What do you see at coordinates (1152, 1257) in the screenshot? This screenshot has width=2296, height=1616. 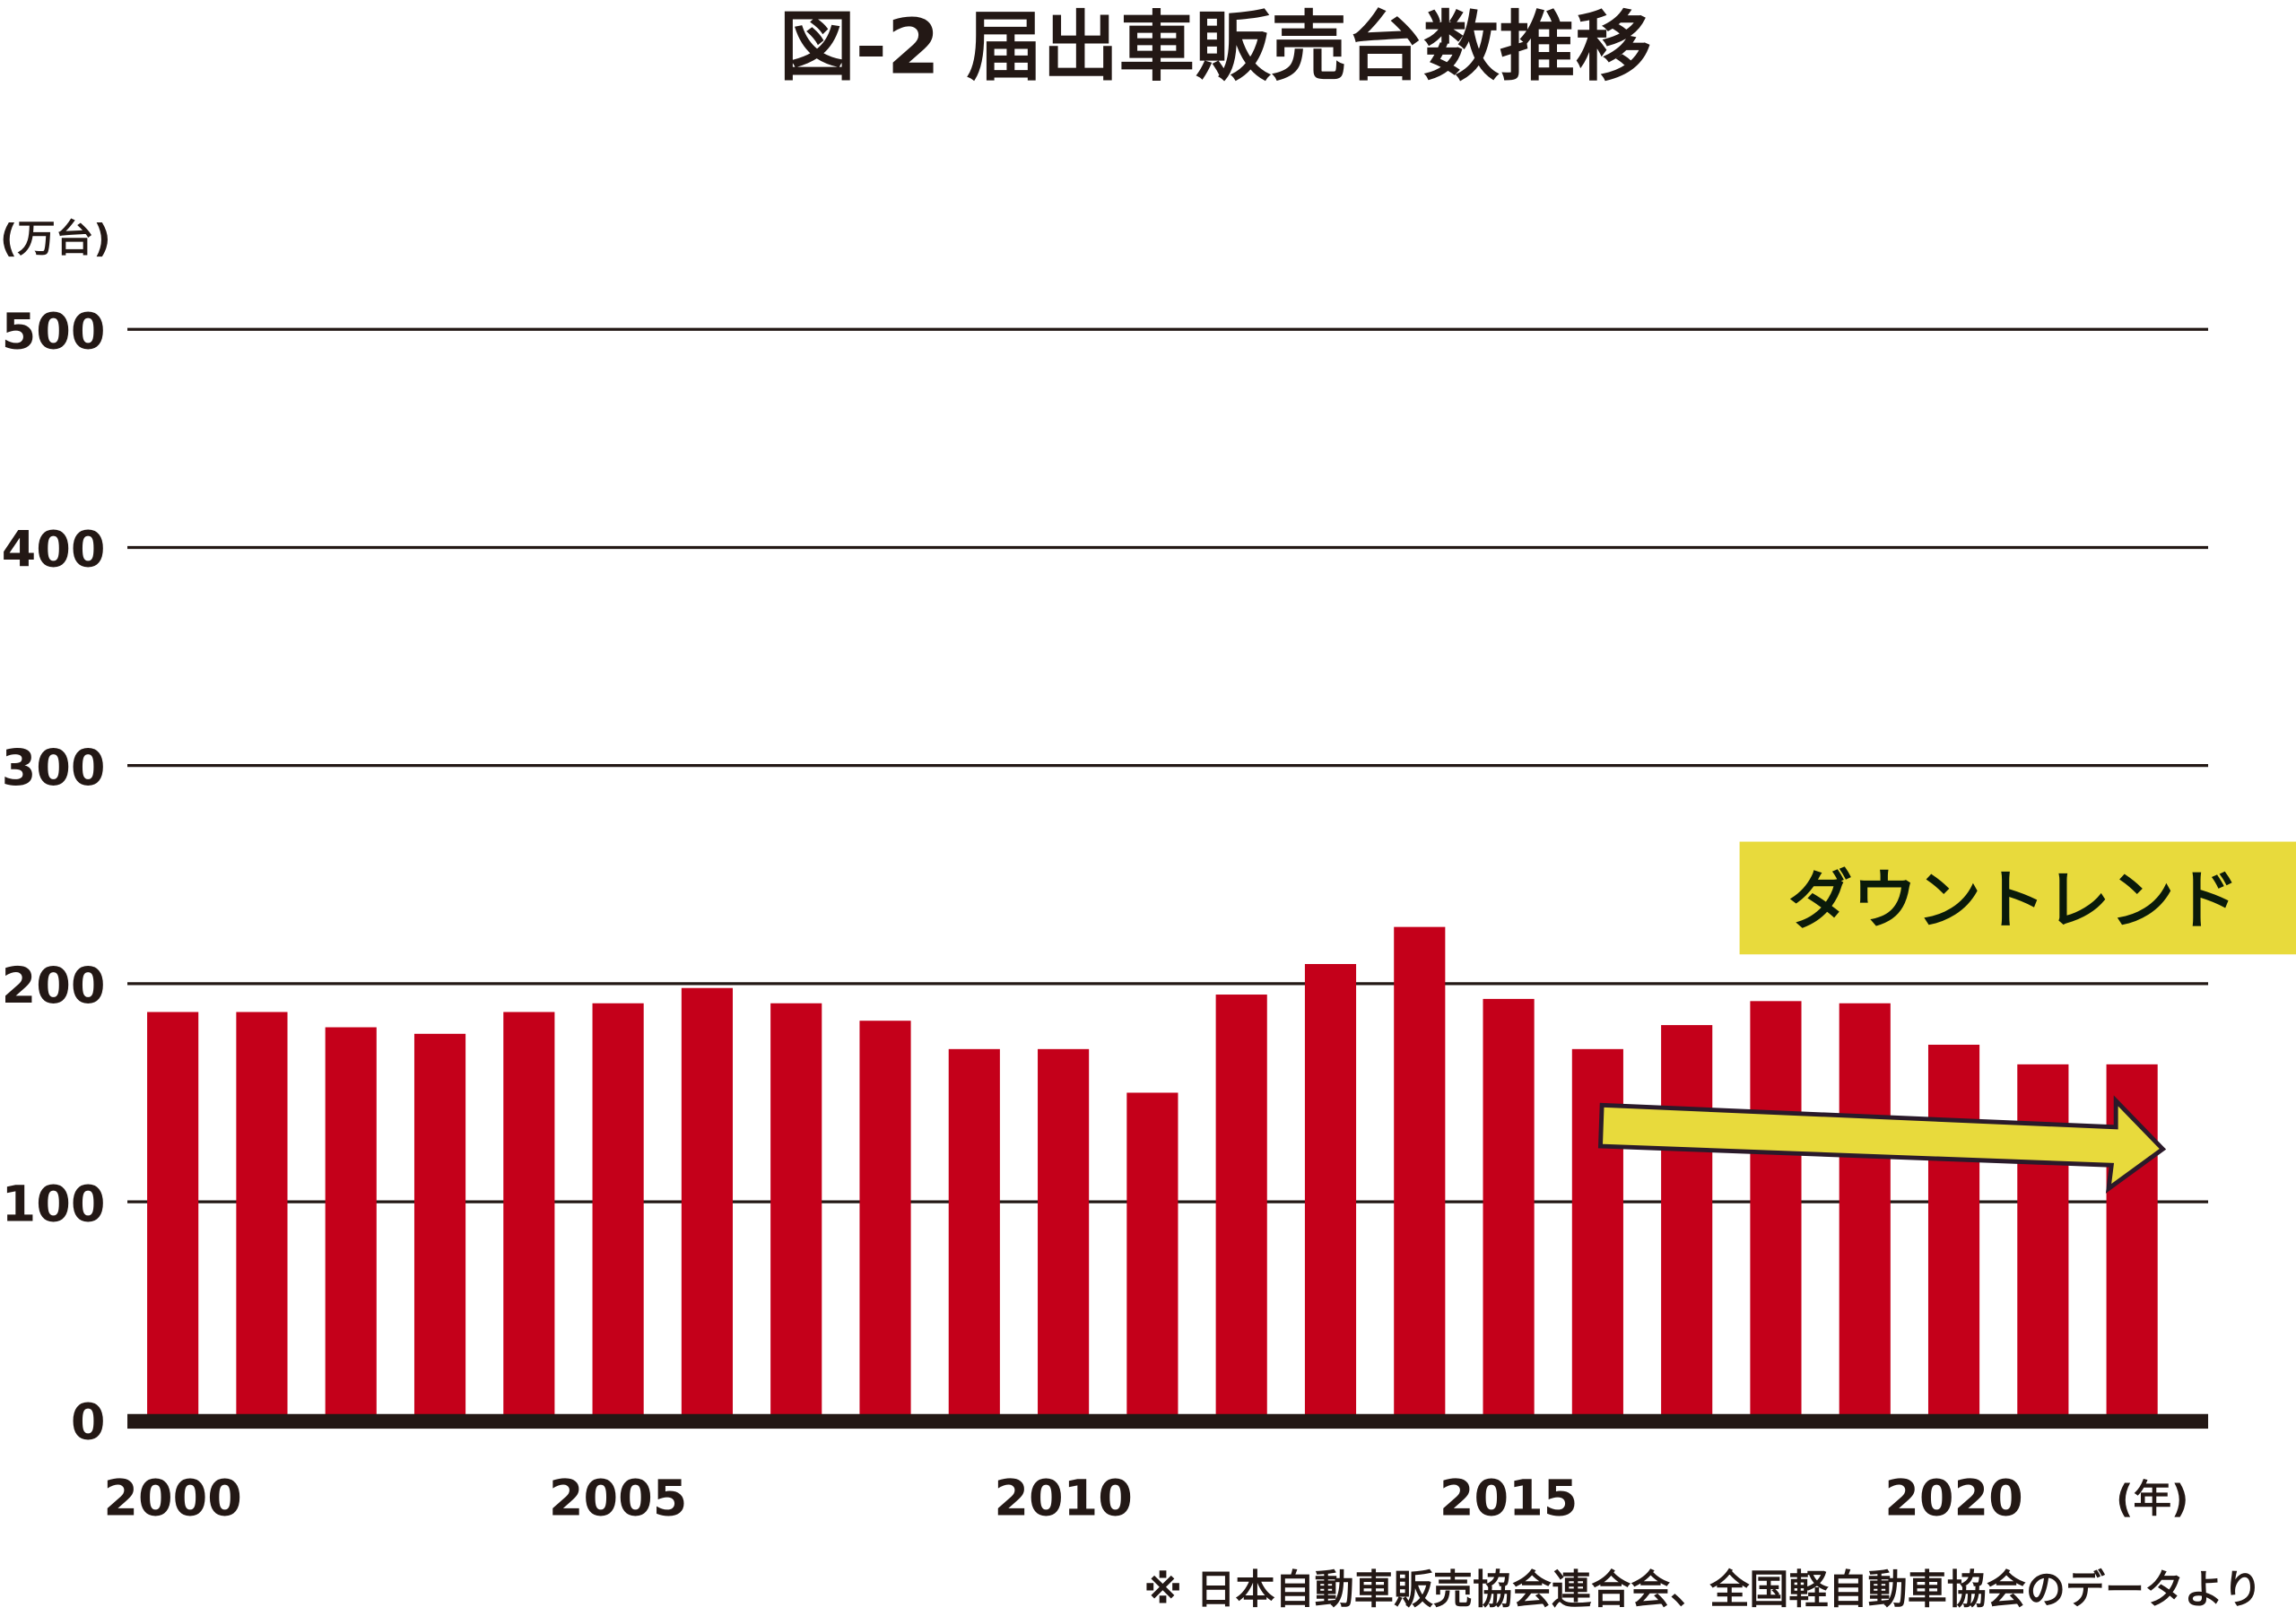 I see `bar-2011` at bounding box center [1152, 1257].